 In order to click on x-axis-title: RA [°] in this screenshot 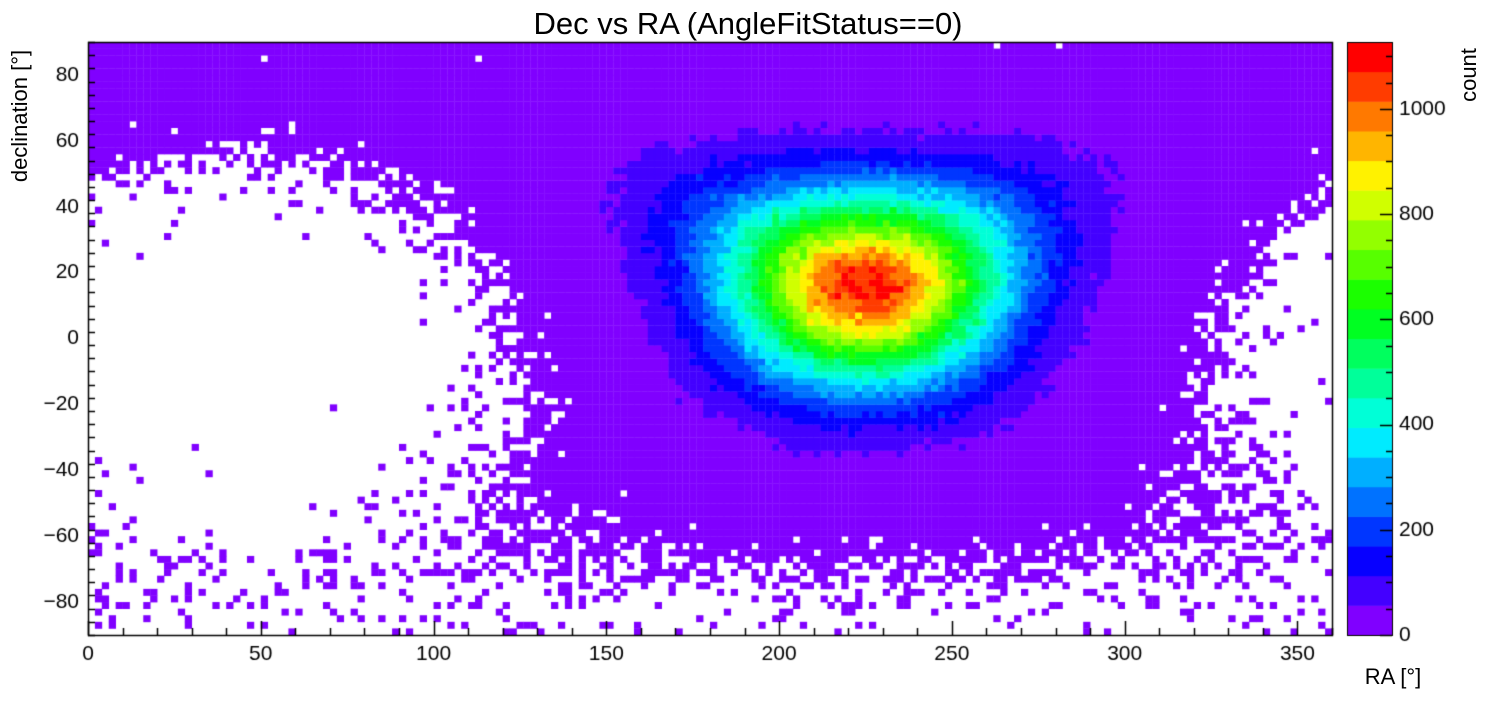, I will do `click(1393, 676)`.